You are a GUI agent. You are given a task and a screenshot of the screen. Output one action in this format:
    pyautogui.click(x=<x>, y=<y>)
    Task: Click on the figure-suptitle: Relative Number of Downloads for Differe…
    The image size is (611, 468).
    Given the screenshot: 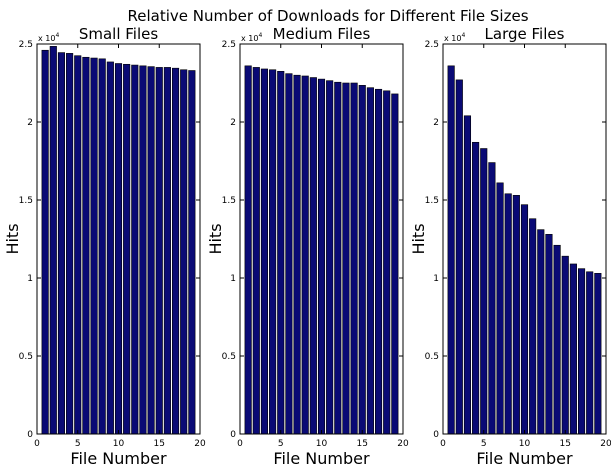 What is the action you would take?
    pyautogui.click(x=327, y=16)
    